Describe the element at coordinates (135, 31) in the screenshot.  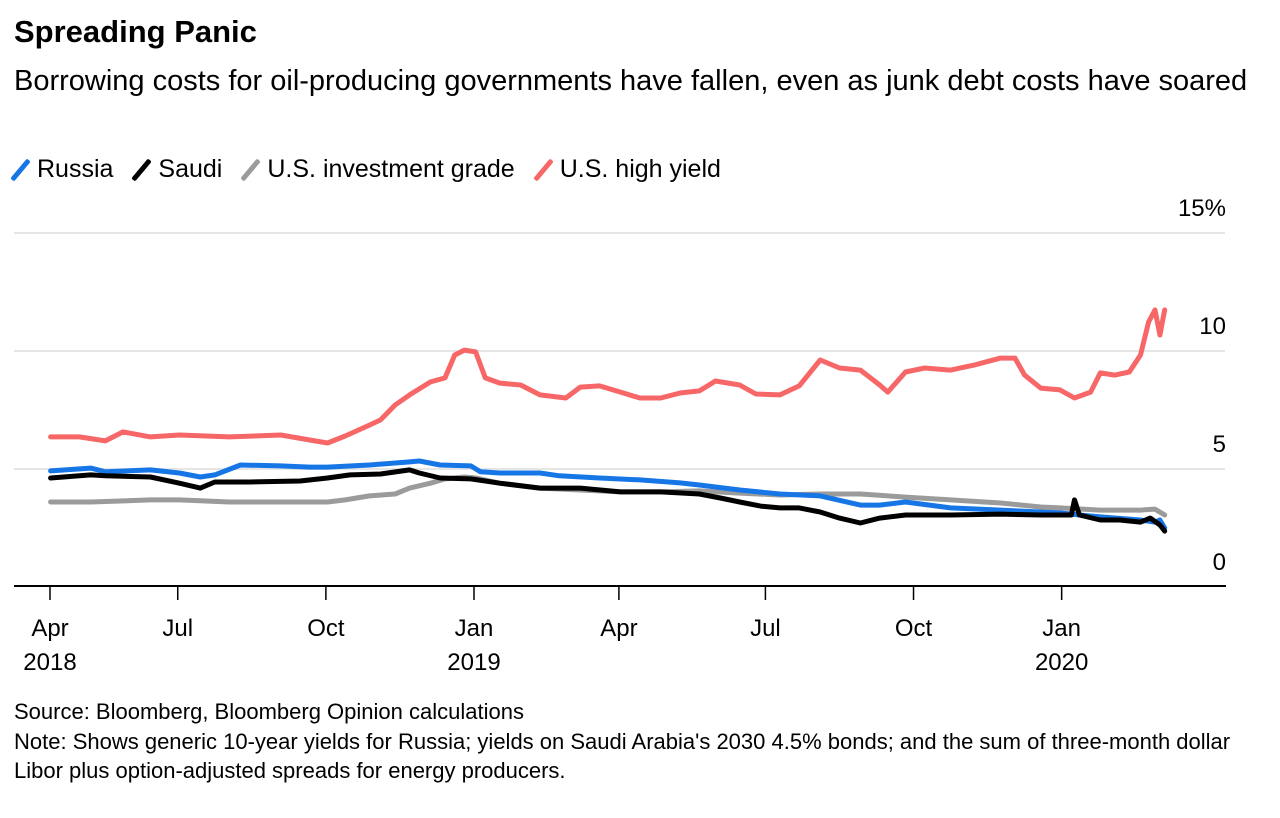
I see `chart-title: Spreading Panic` at that location.